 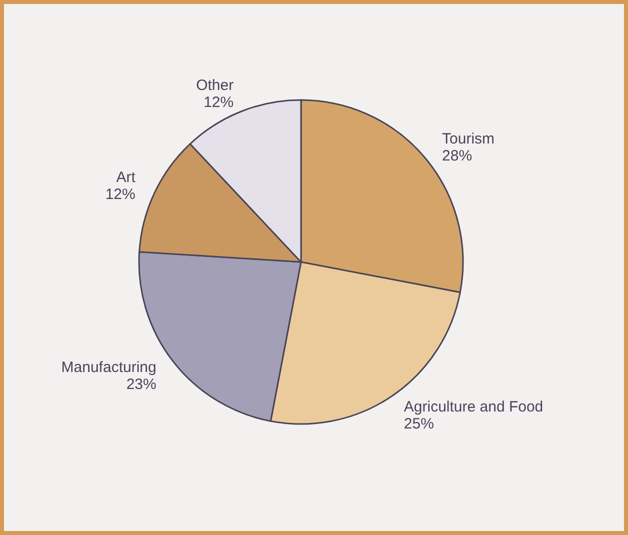 What do you see at coordinates (474, 407) in the screenshot?
I see `slice-label: Agriculture and Food` at bounding box center [474, 407].